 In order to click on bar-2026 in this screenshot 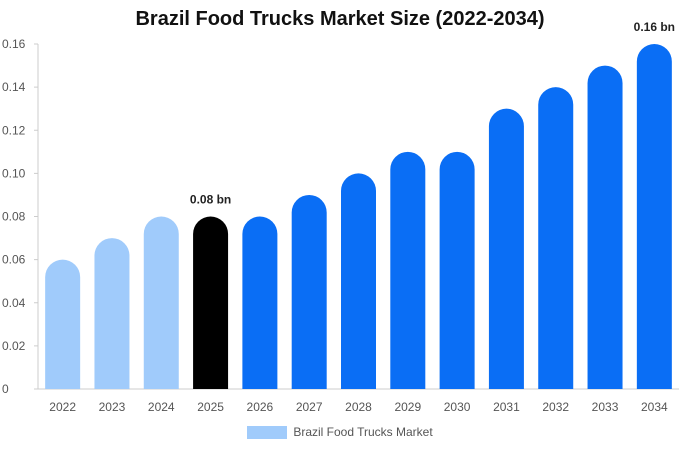, I will do `click(260, 302)`.